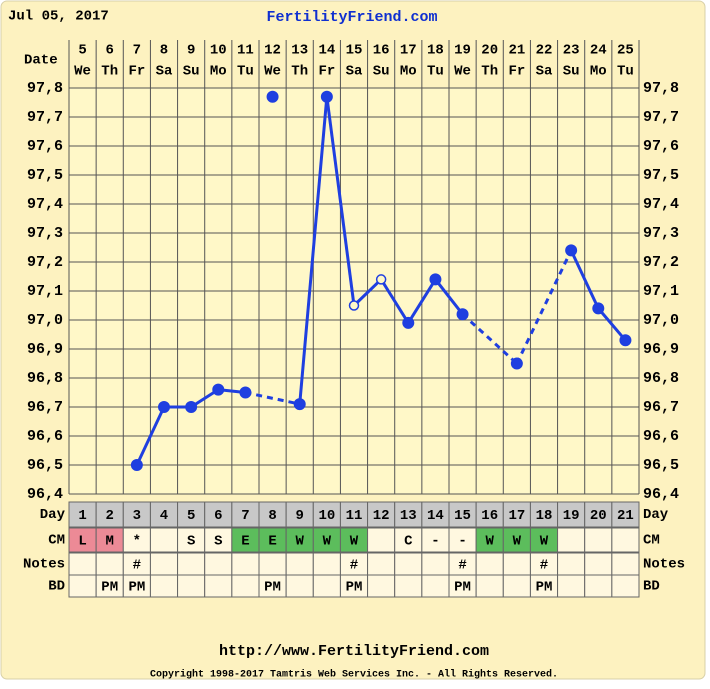  Describe the element at coordinates (164, 516) in the screenshot. I see `cell-text: 4` at that location.